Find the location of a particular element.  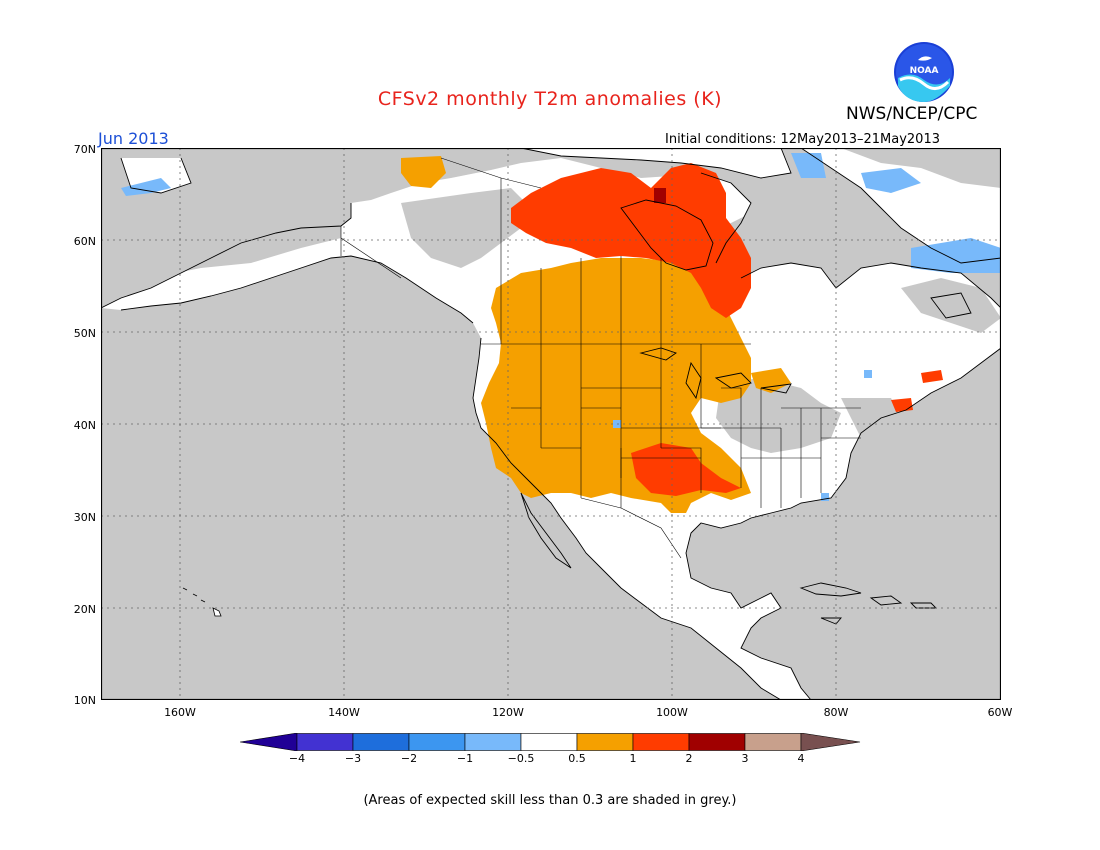

noaa-logo: NOAA is located at coordinates (924, 72).